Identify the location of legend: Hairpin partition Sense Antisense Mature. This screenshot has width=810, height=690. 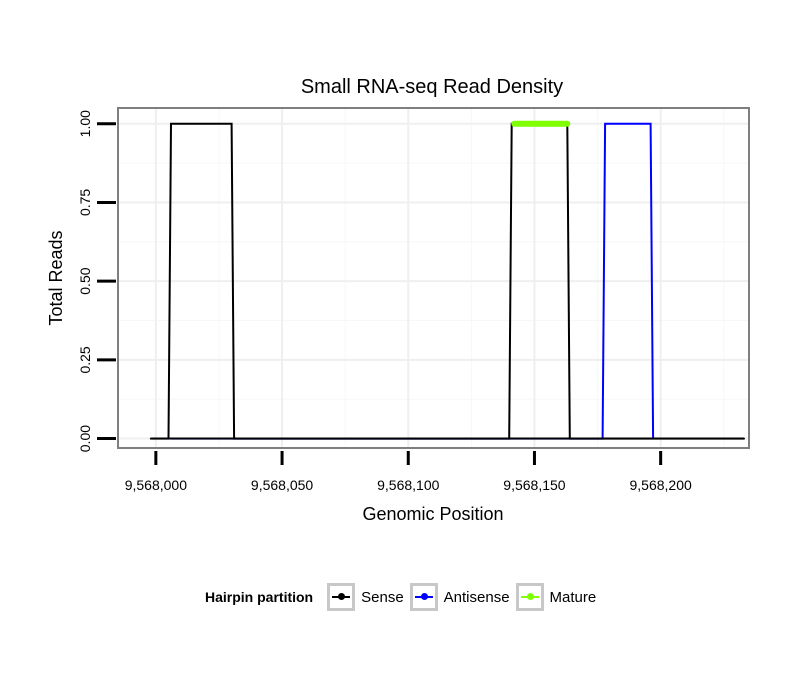
(403, 597).